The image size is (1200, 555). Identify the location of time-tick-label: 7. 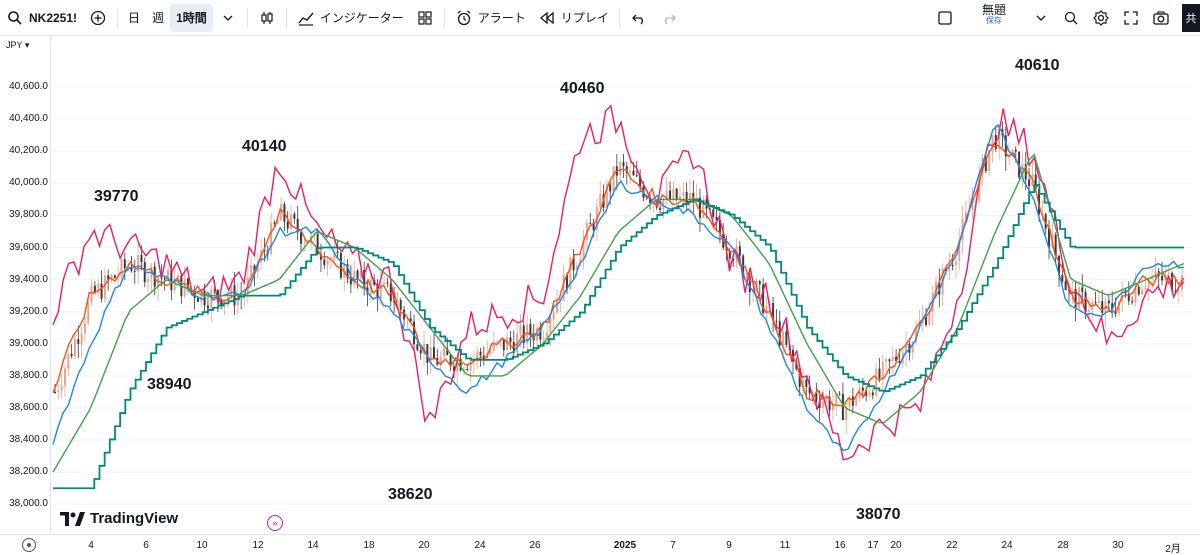
(673, 545).